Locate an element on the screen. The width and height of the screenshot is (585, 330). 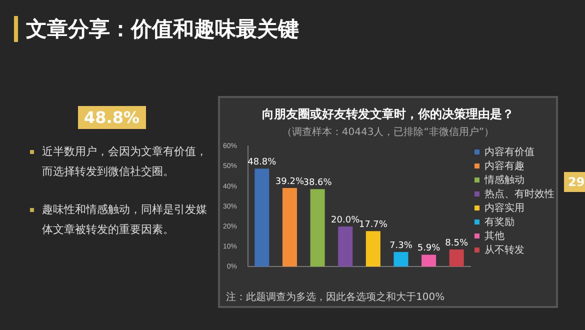
text: 48.8% is located at coordinates (112, 117).